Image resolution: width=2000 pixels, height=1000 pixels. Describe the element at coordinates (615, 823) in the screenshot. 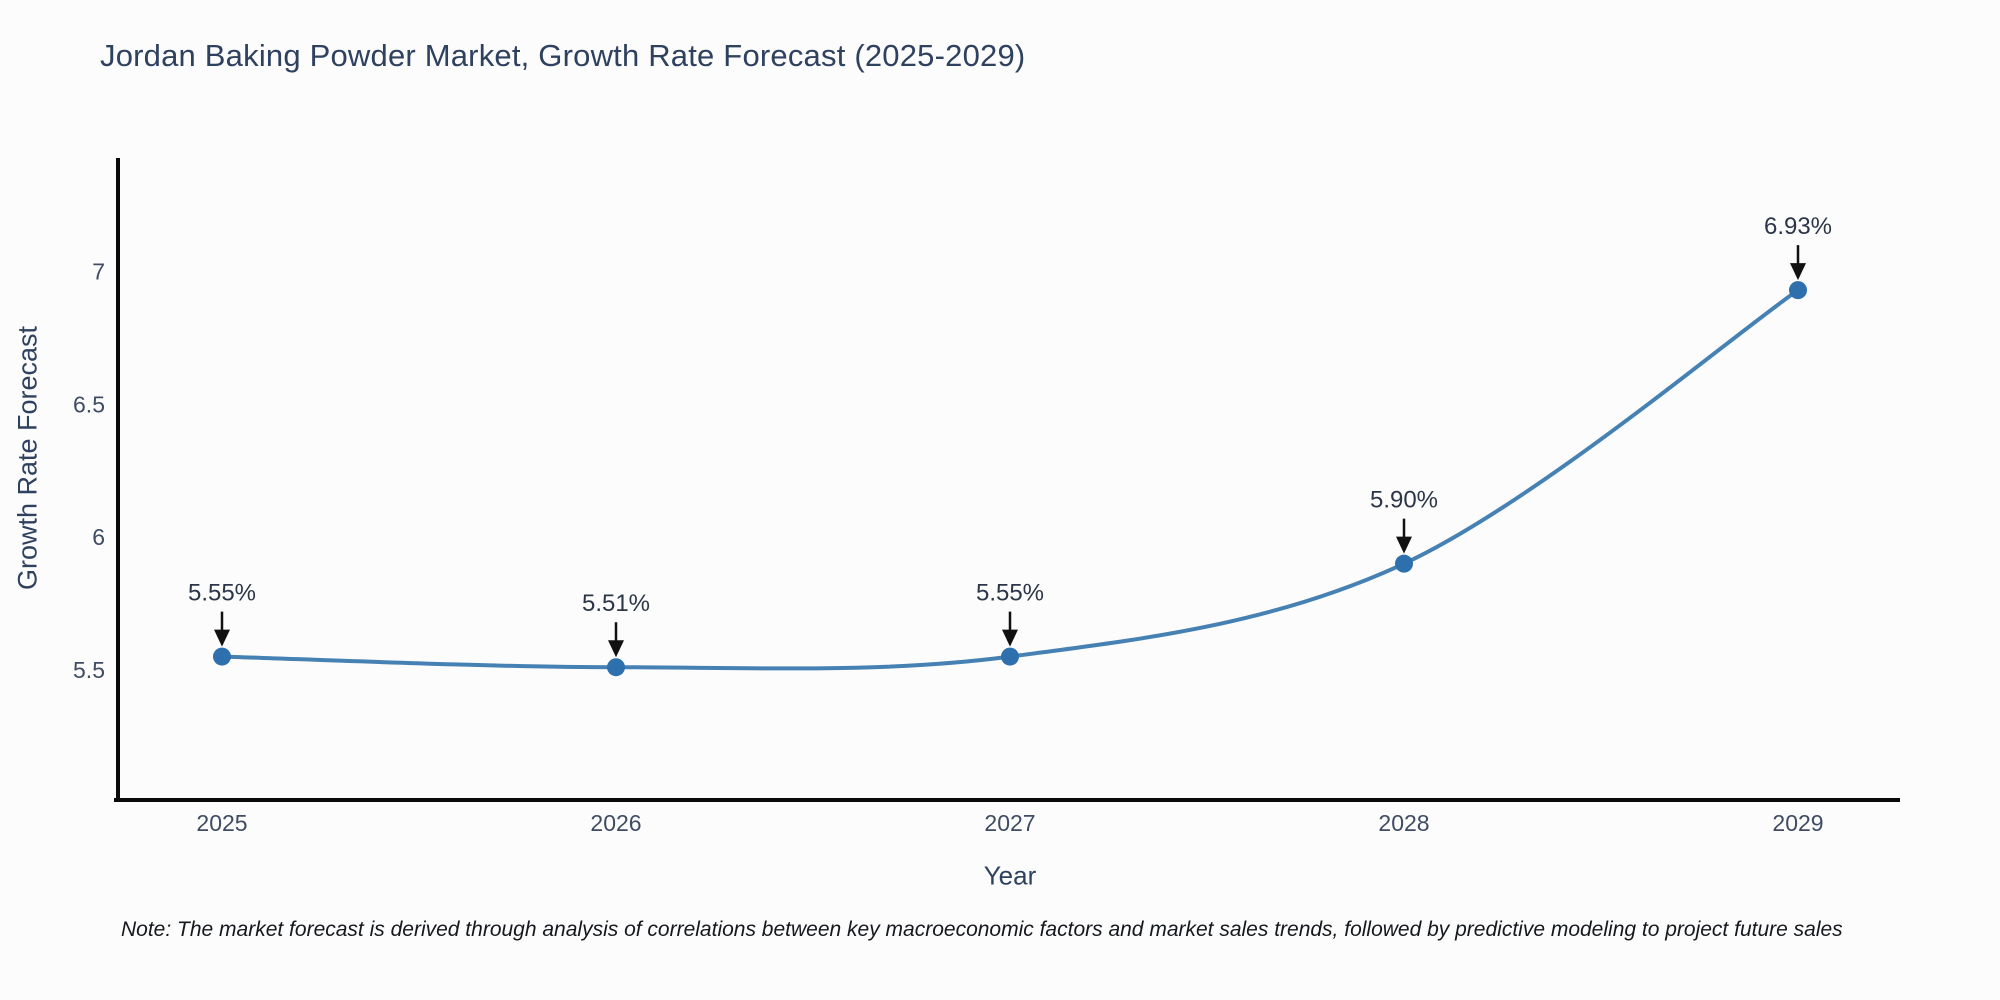

I see `x-tick-label: 2026` at that location.